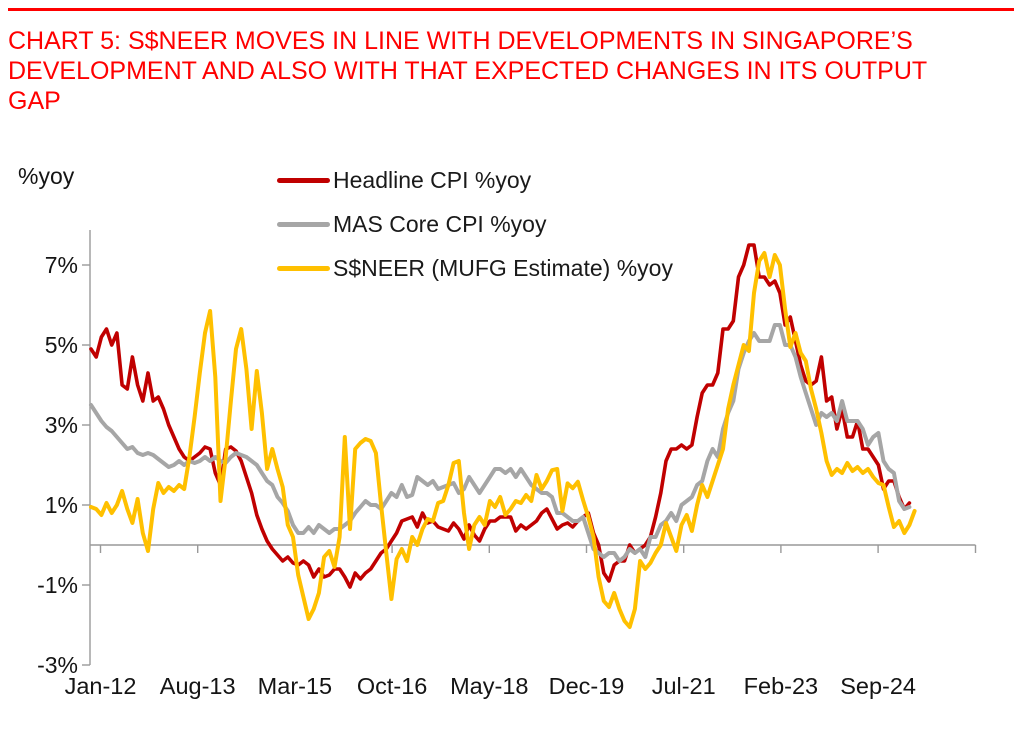 The image size is (1022, 731). What do you see at coordinates (101, 686) in the screenshot?
I see `x-axis-tick-label: Jan-12` at bounding box center [101, 686].